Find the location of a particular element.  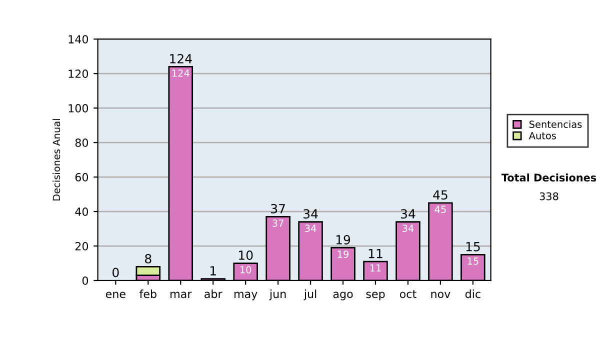

legend-label: Sentencias is located at coordinates (555, 124).